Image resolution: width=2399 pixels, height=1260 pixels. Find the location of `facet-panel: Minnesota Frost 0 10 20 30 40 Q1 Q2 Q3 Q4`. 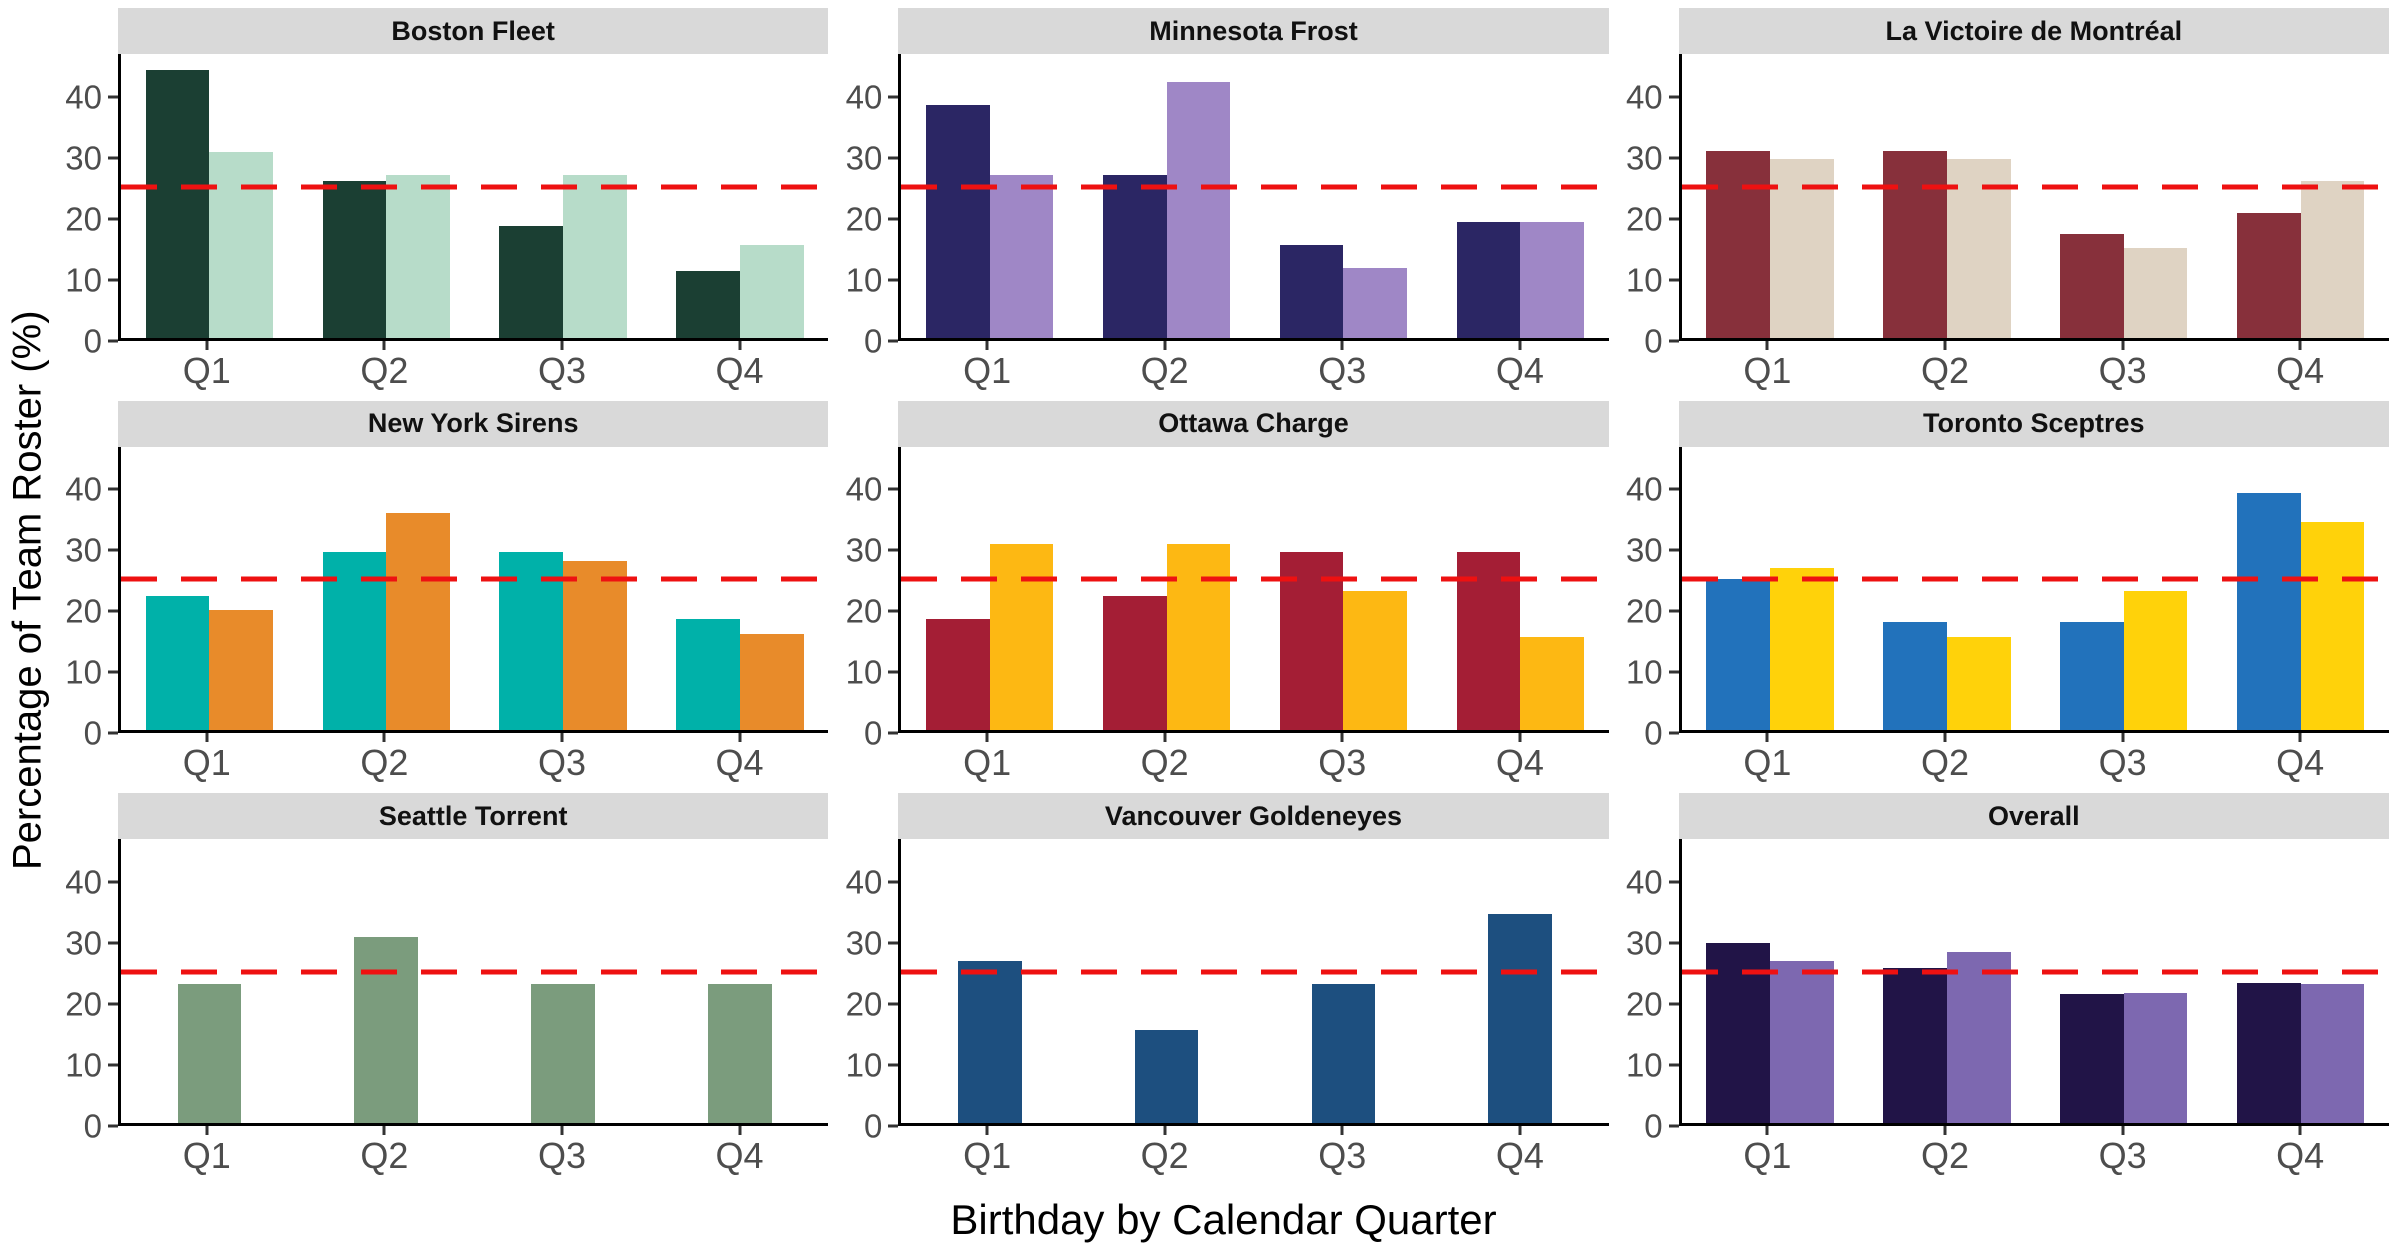

facet-panel: Minnesota Frost 0 10 20 30 40 Q1 Q2 Q3 Q4 is located at coordinates (1223, 202).